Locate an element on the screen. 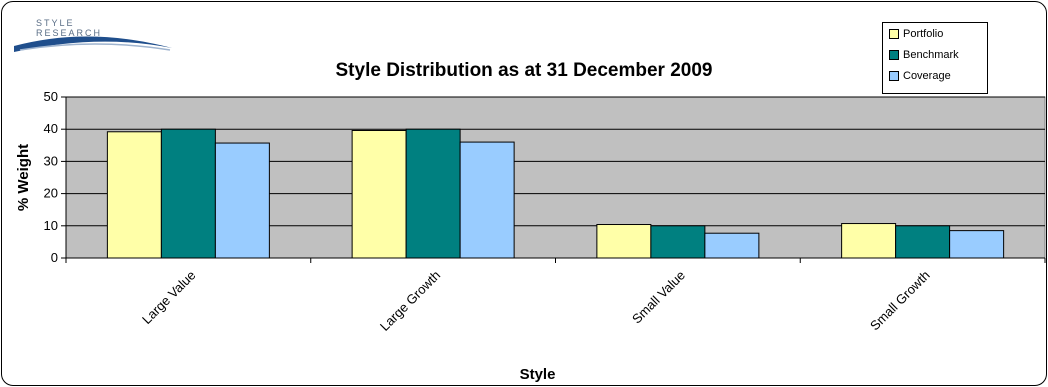  y-tick-label: 0 is located at coordinates (54, 257).